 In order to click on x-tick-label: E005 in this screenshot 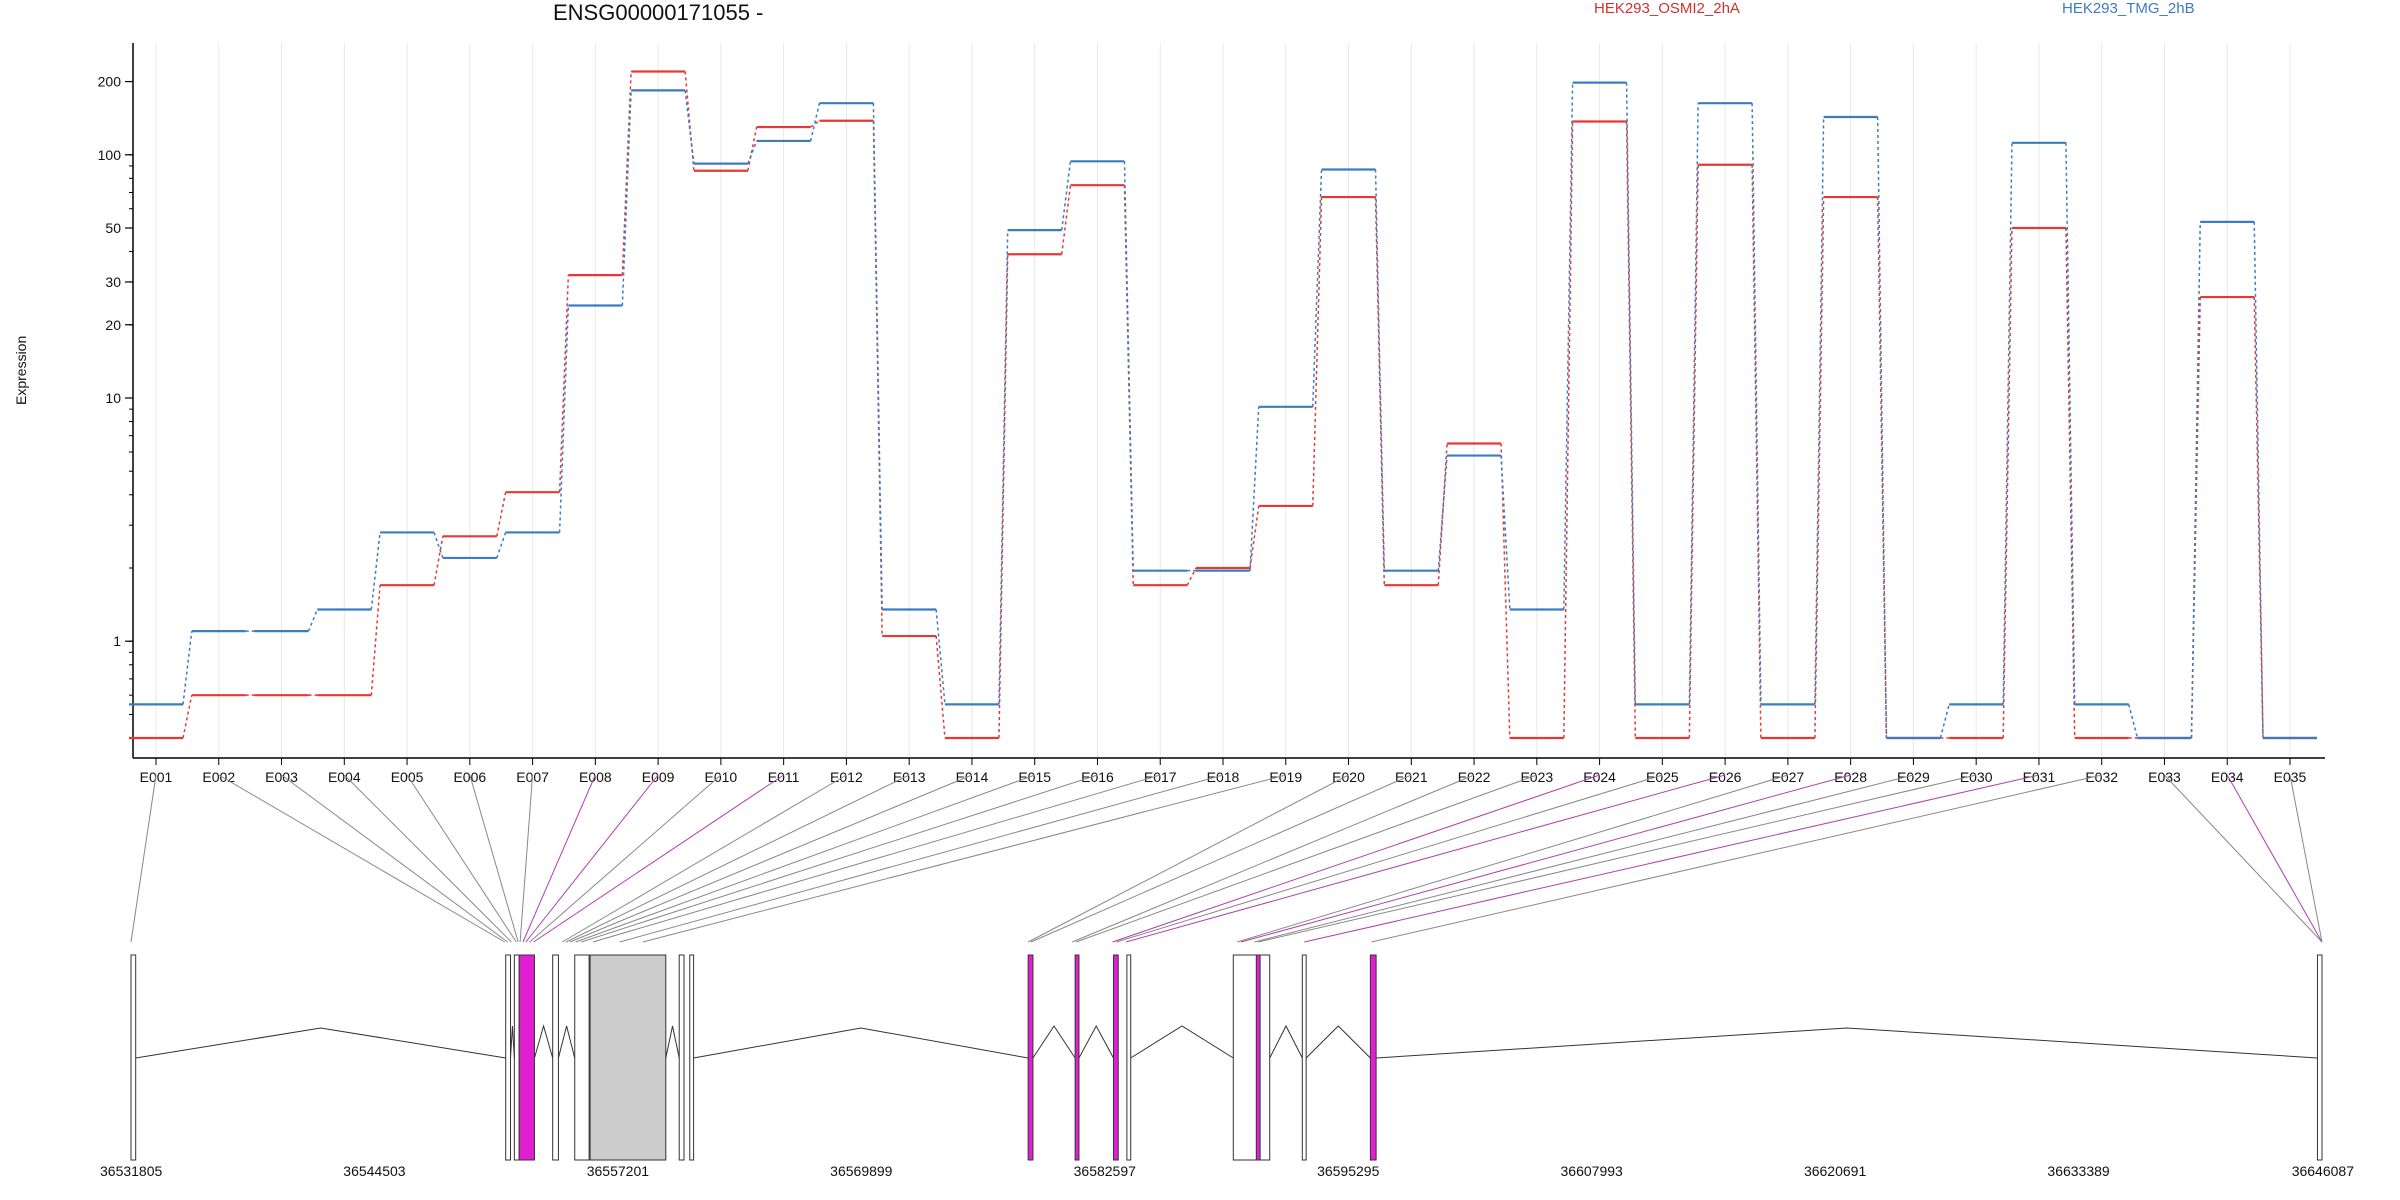, I will do `click(407, 777)`.